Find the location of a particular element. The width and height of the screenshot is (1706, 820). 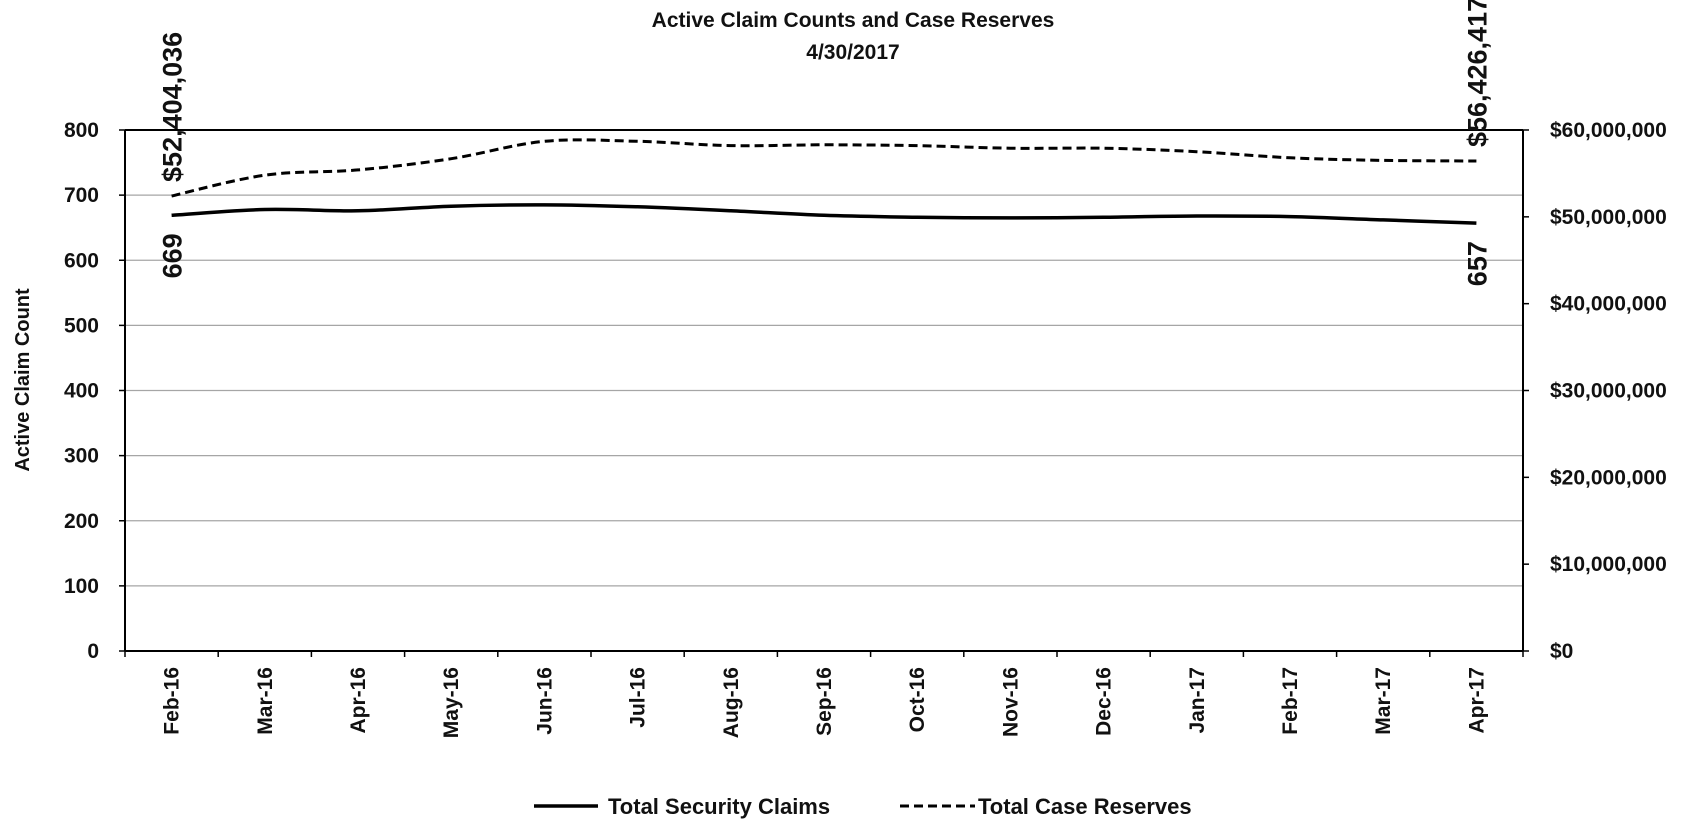

right-tick-label: $60,000,000 is located at coordinates (1608, 130).